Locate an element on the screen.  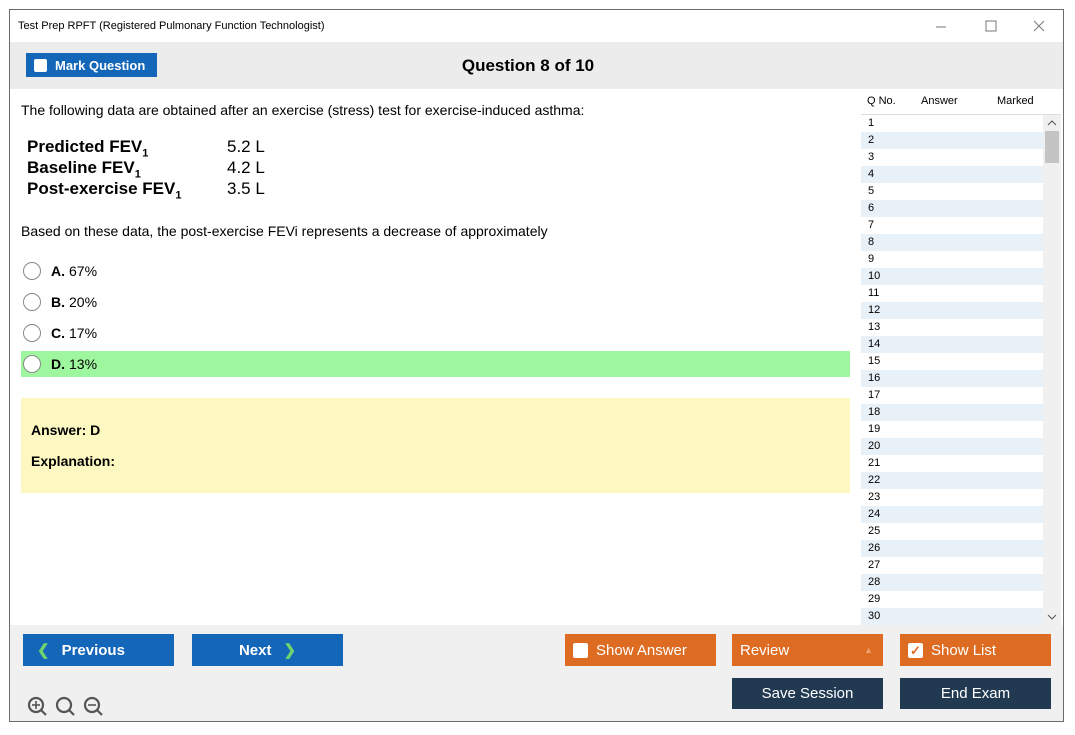
option-letter: A. is located at coordinates (58, 271).